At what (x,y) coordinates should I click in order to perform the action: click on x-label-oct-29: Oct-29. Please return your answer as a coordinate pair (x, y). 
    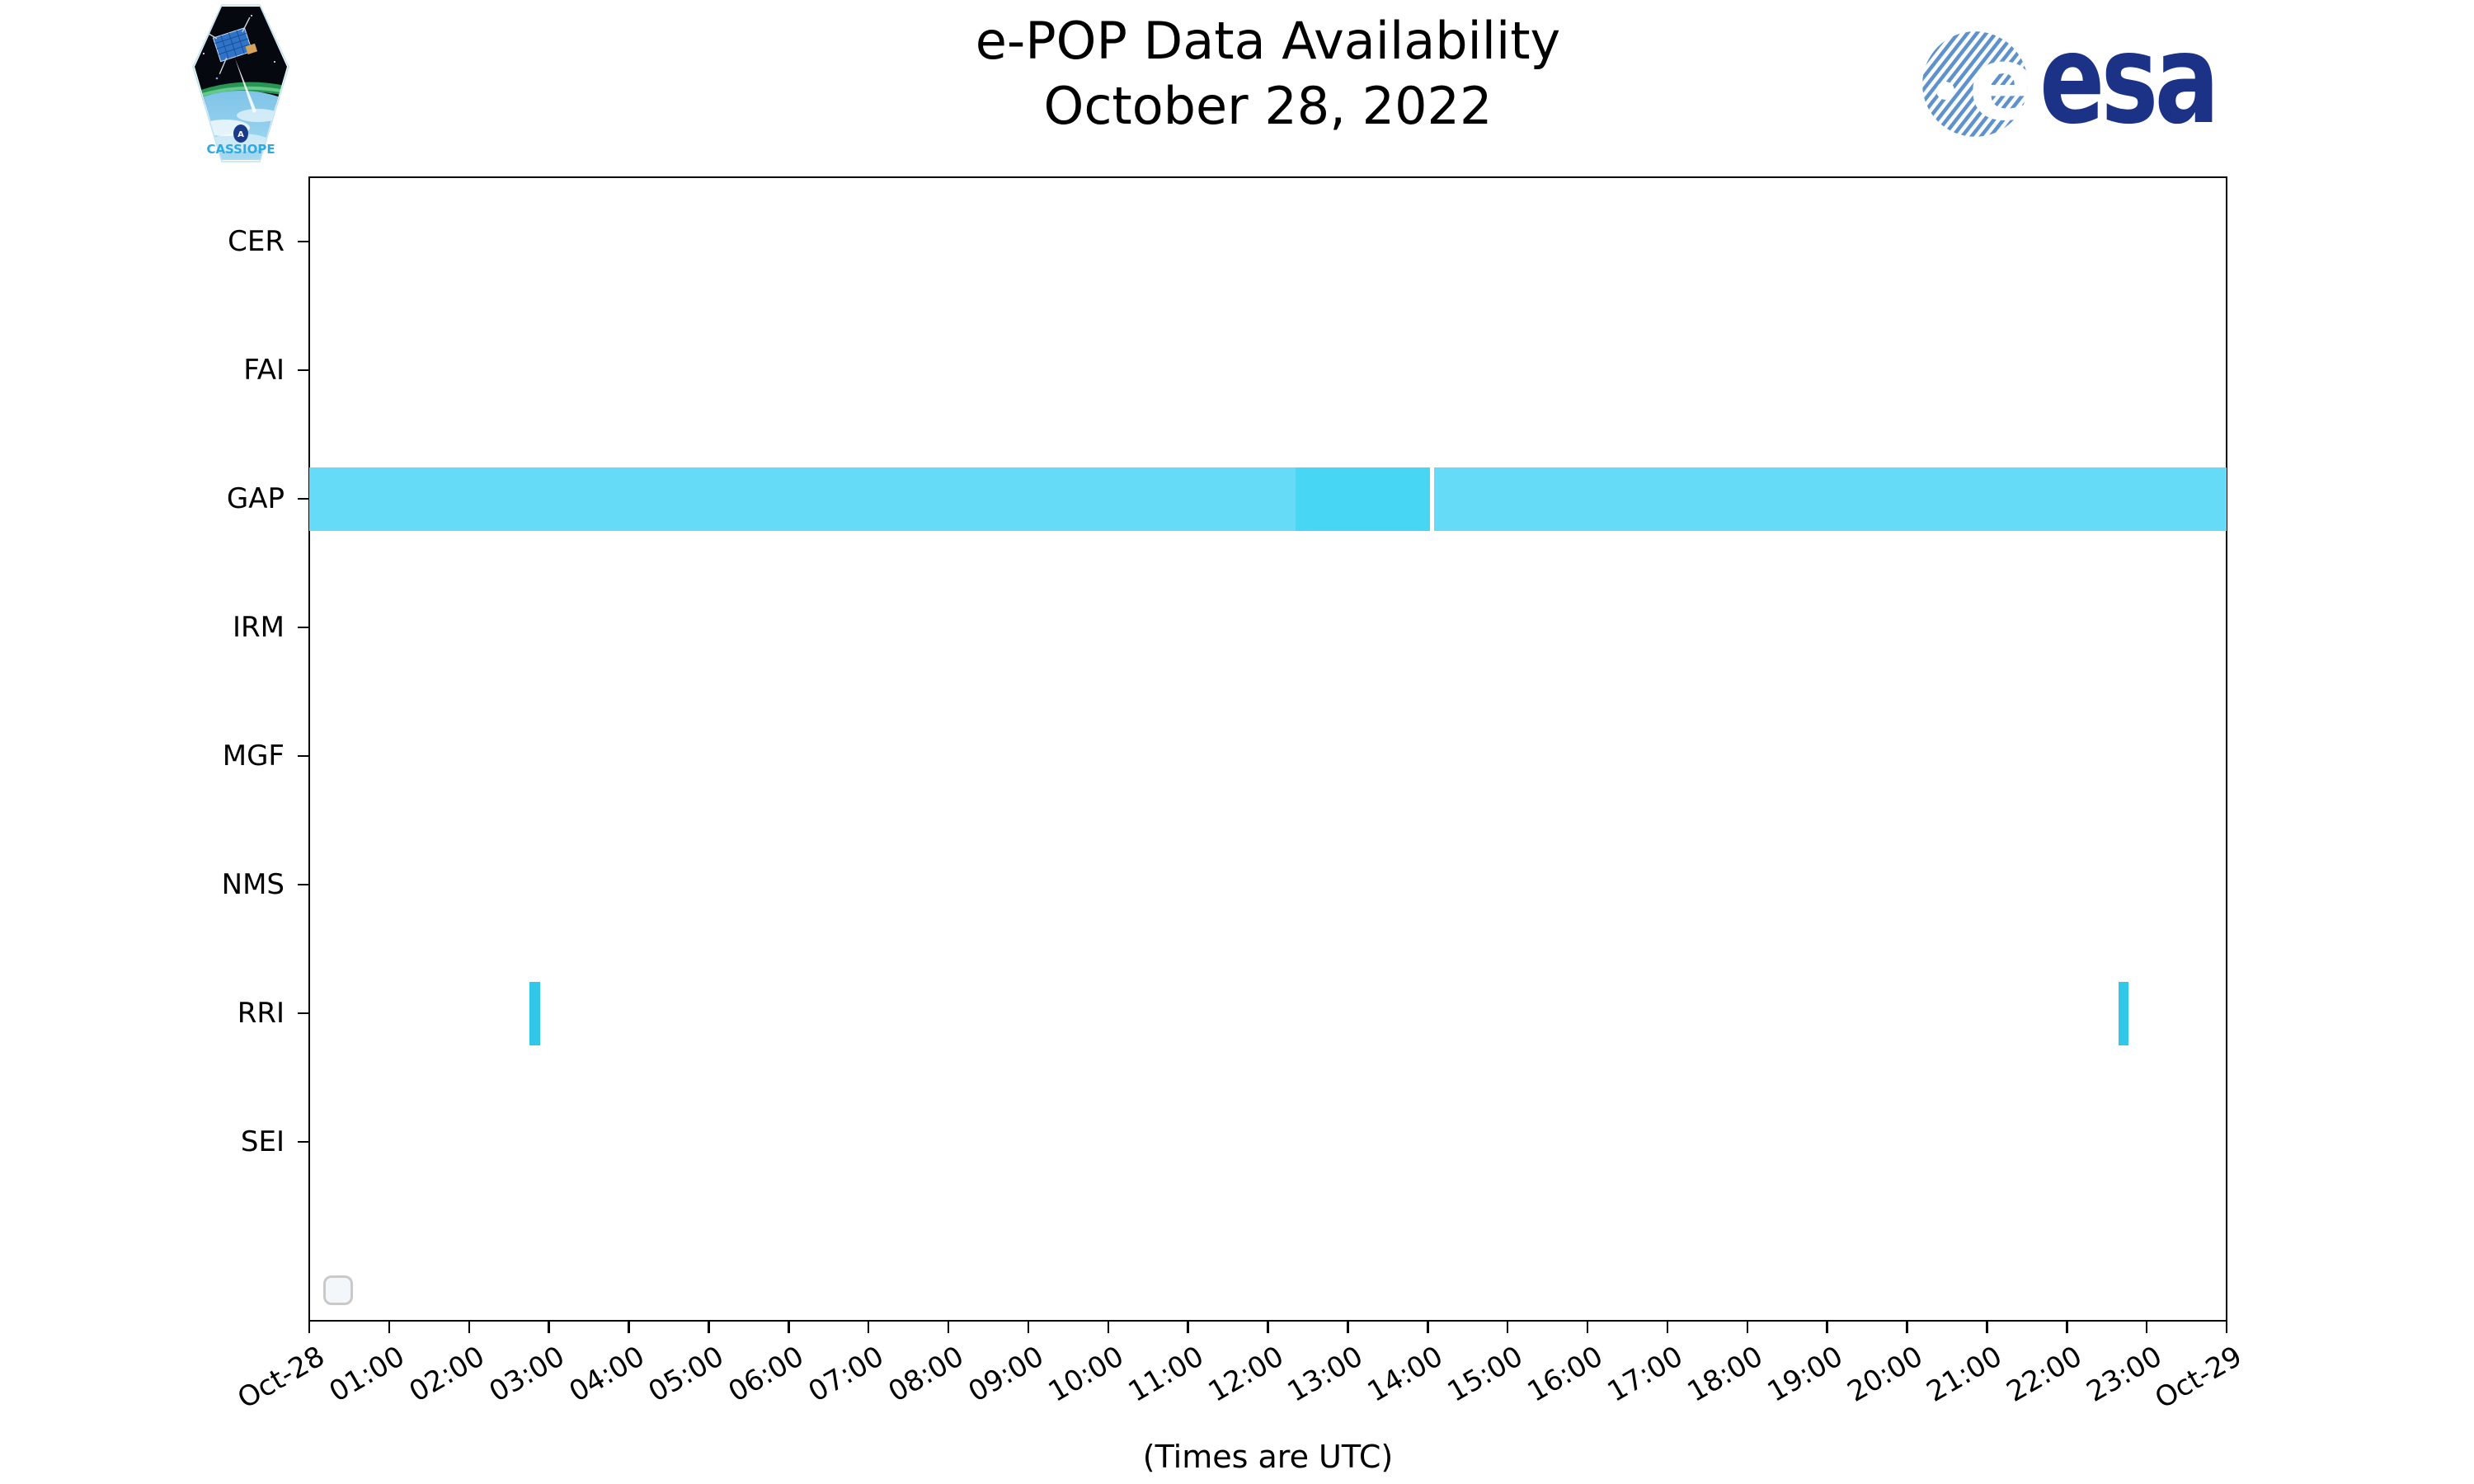
    Looking at the image, I should click on (2198, 1378).